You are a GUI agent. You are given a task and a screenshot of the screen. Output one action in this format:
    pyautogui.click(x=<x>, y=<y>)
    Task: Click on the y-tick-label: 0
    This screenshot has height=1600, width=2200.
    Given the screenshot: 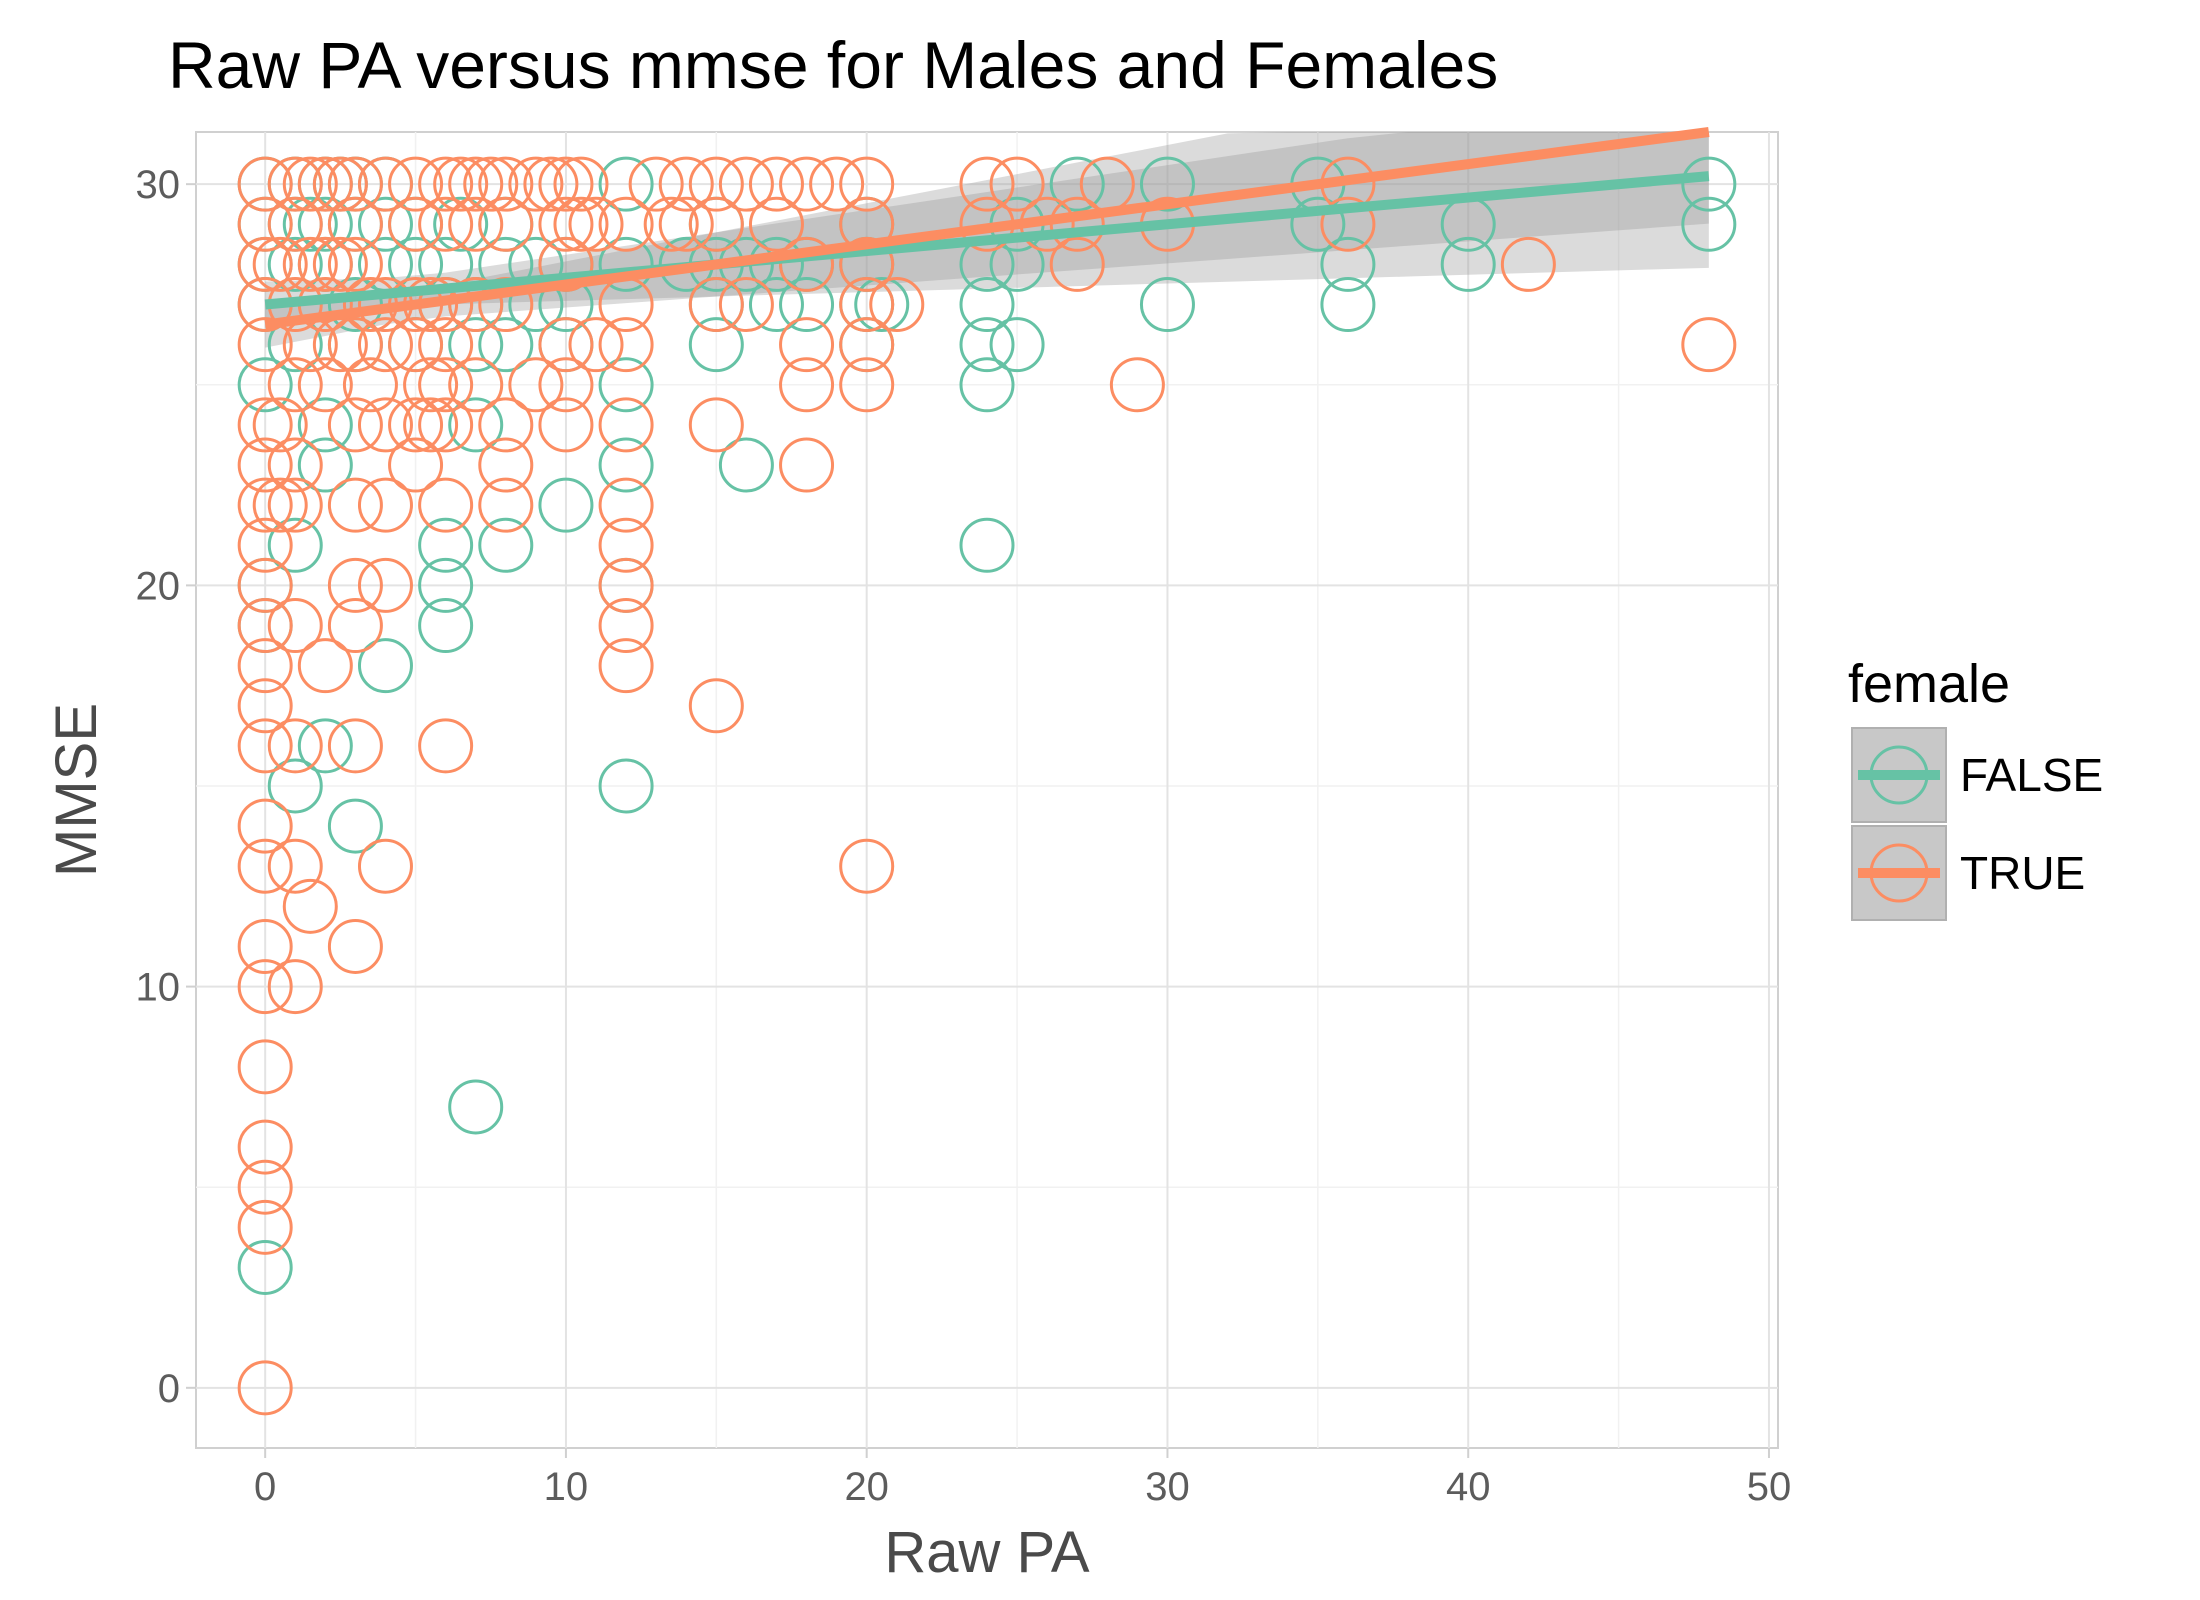 What is the action you would take?
    pyautogui.click(x=169, y=1389)
    